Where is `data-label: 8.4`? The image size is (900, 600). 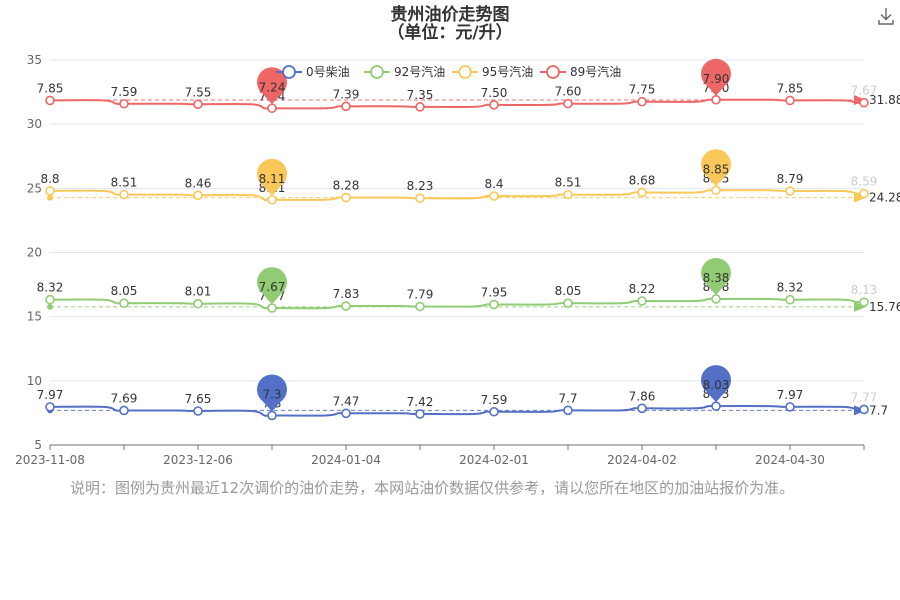 data-label: 8.4 is located at coordinates (493, 184).